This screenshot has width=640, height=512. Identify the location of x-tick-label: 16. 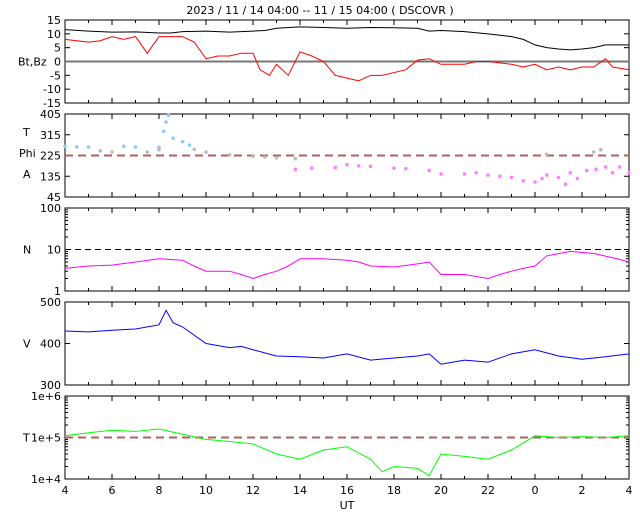
(347, 490).